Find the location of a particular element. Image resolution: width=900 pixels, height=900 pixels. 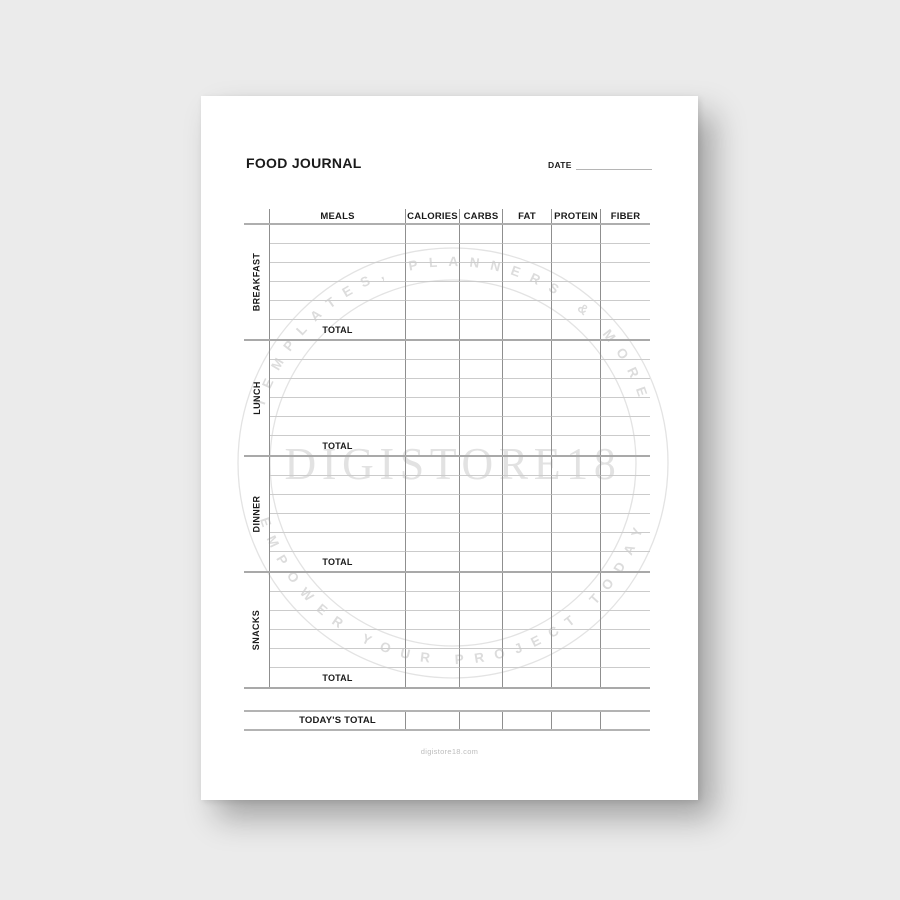

grand-total-fat-cell is located at coordinates (527, 720).